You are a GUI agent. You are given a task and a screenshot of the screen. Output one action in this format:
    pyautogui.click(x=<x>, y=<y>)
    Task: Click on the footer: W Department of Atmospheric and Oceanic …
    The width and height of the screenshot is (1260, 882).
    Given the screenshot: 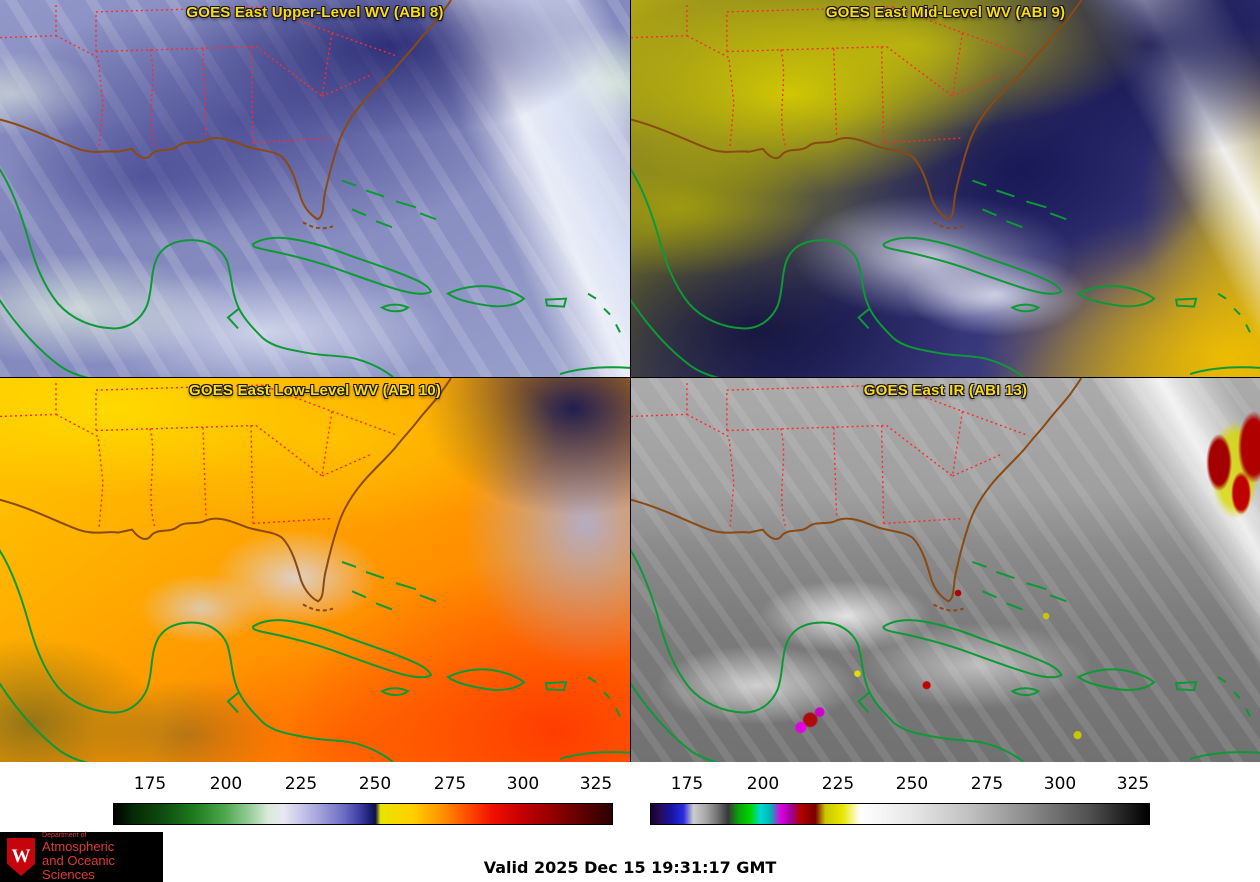 What is the action you would take?
    pyautogui.click(x=630, y=857)
    